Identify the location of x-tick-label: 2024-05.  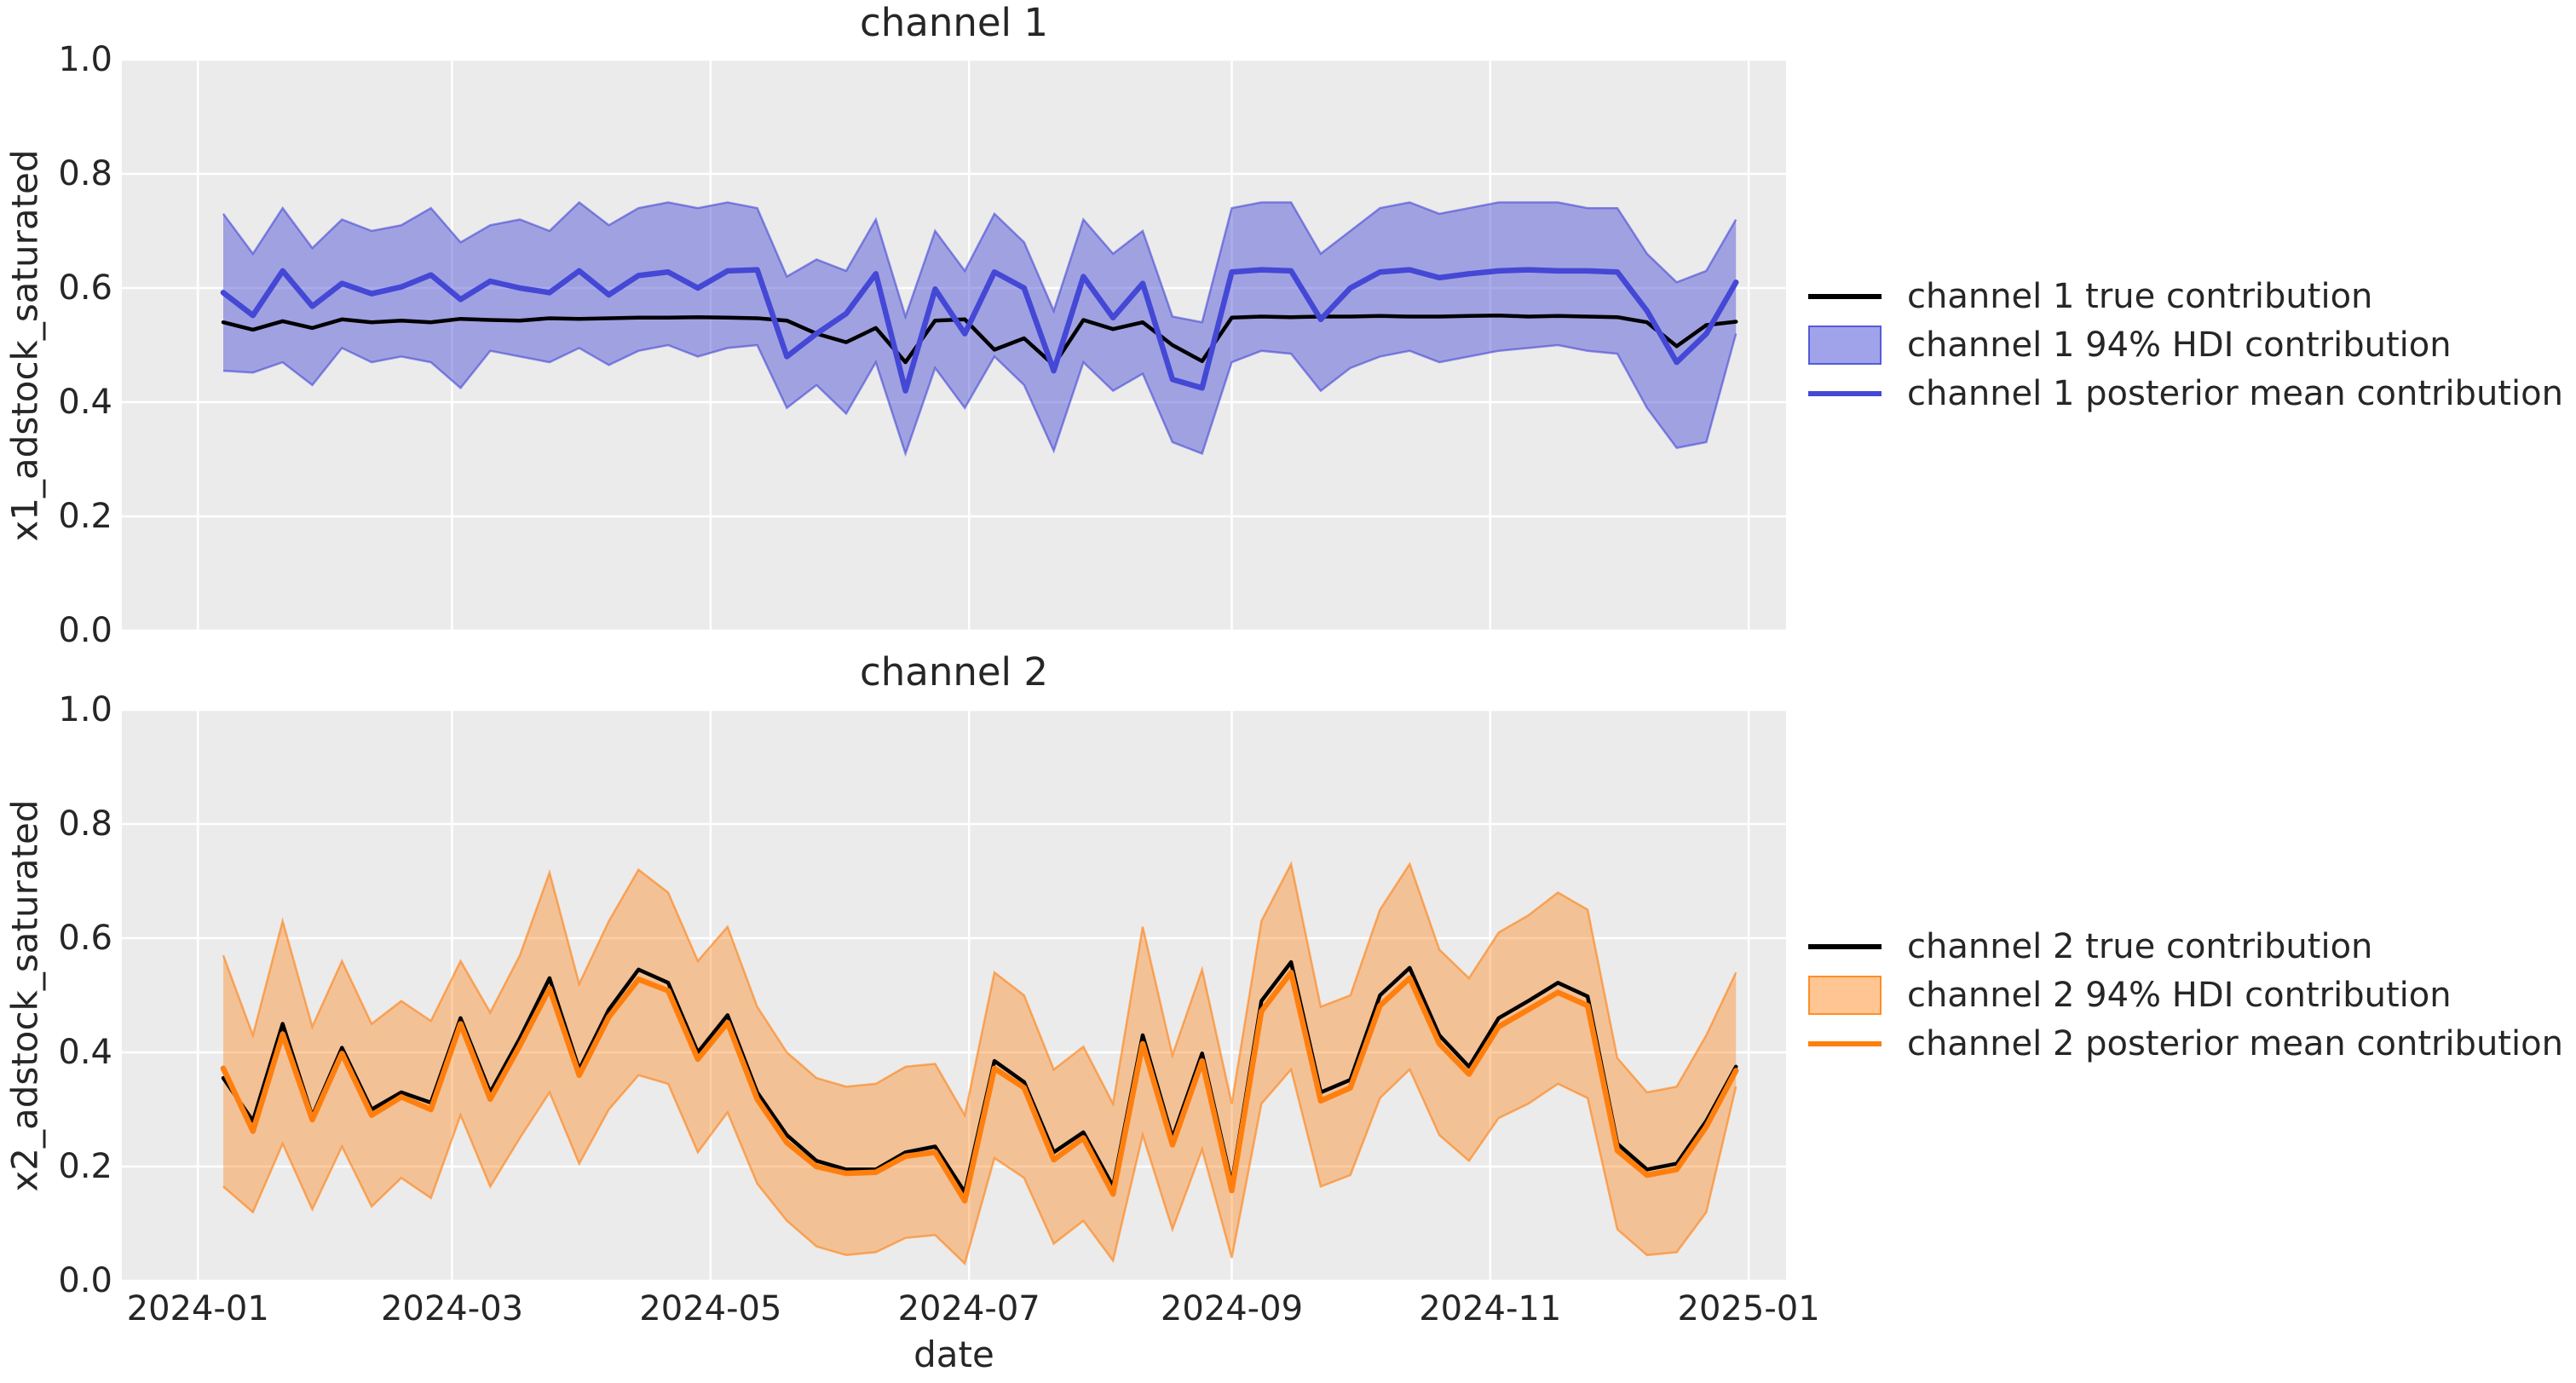
(710, 1308).